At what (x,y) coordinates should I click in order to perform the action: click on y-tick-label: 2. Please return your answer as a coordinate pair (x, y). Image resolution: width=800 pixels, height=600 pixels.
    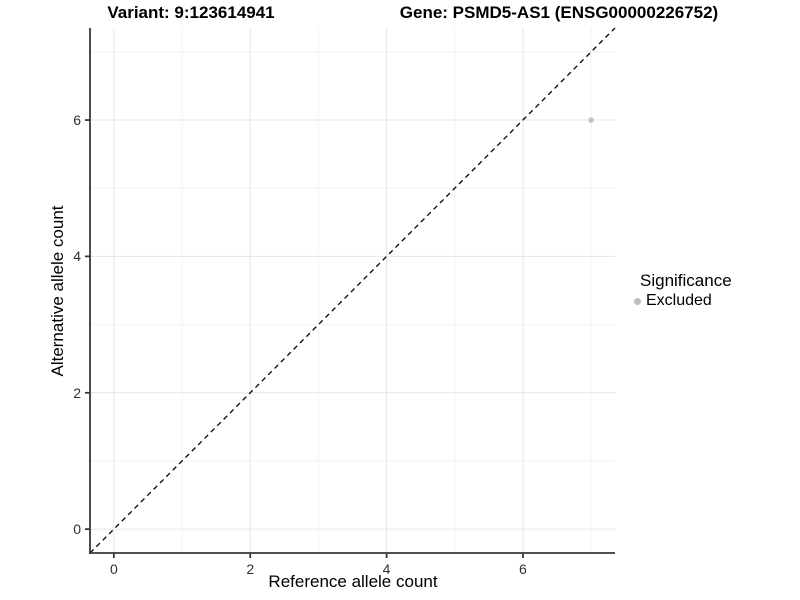
    Looking at the image, I should click on (77, 392).